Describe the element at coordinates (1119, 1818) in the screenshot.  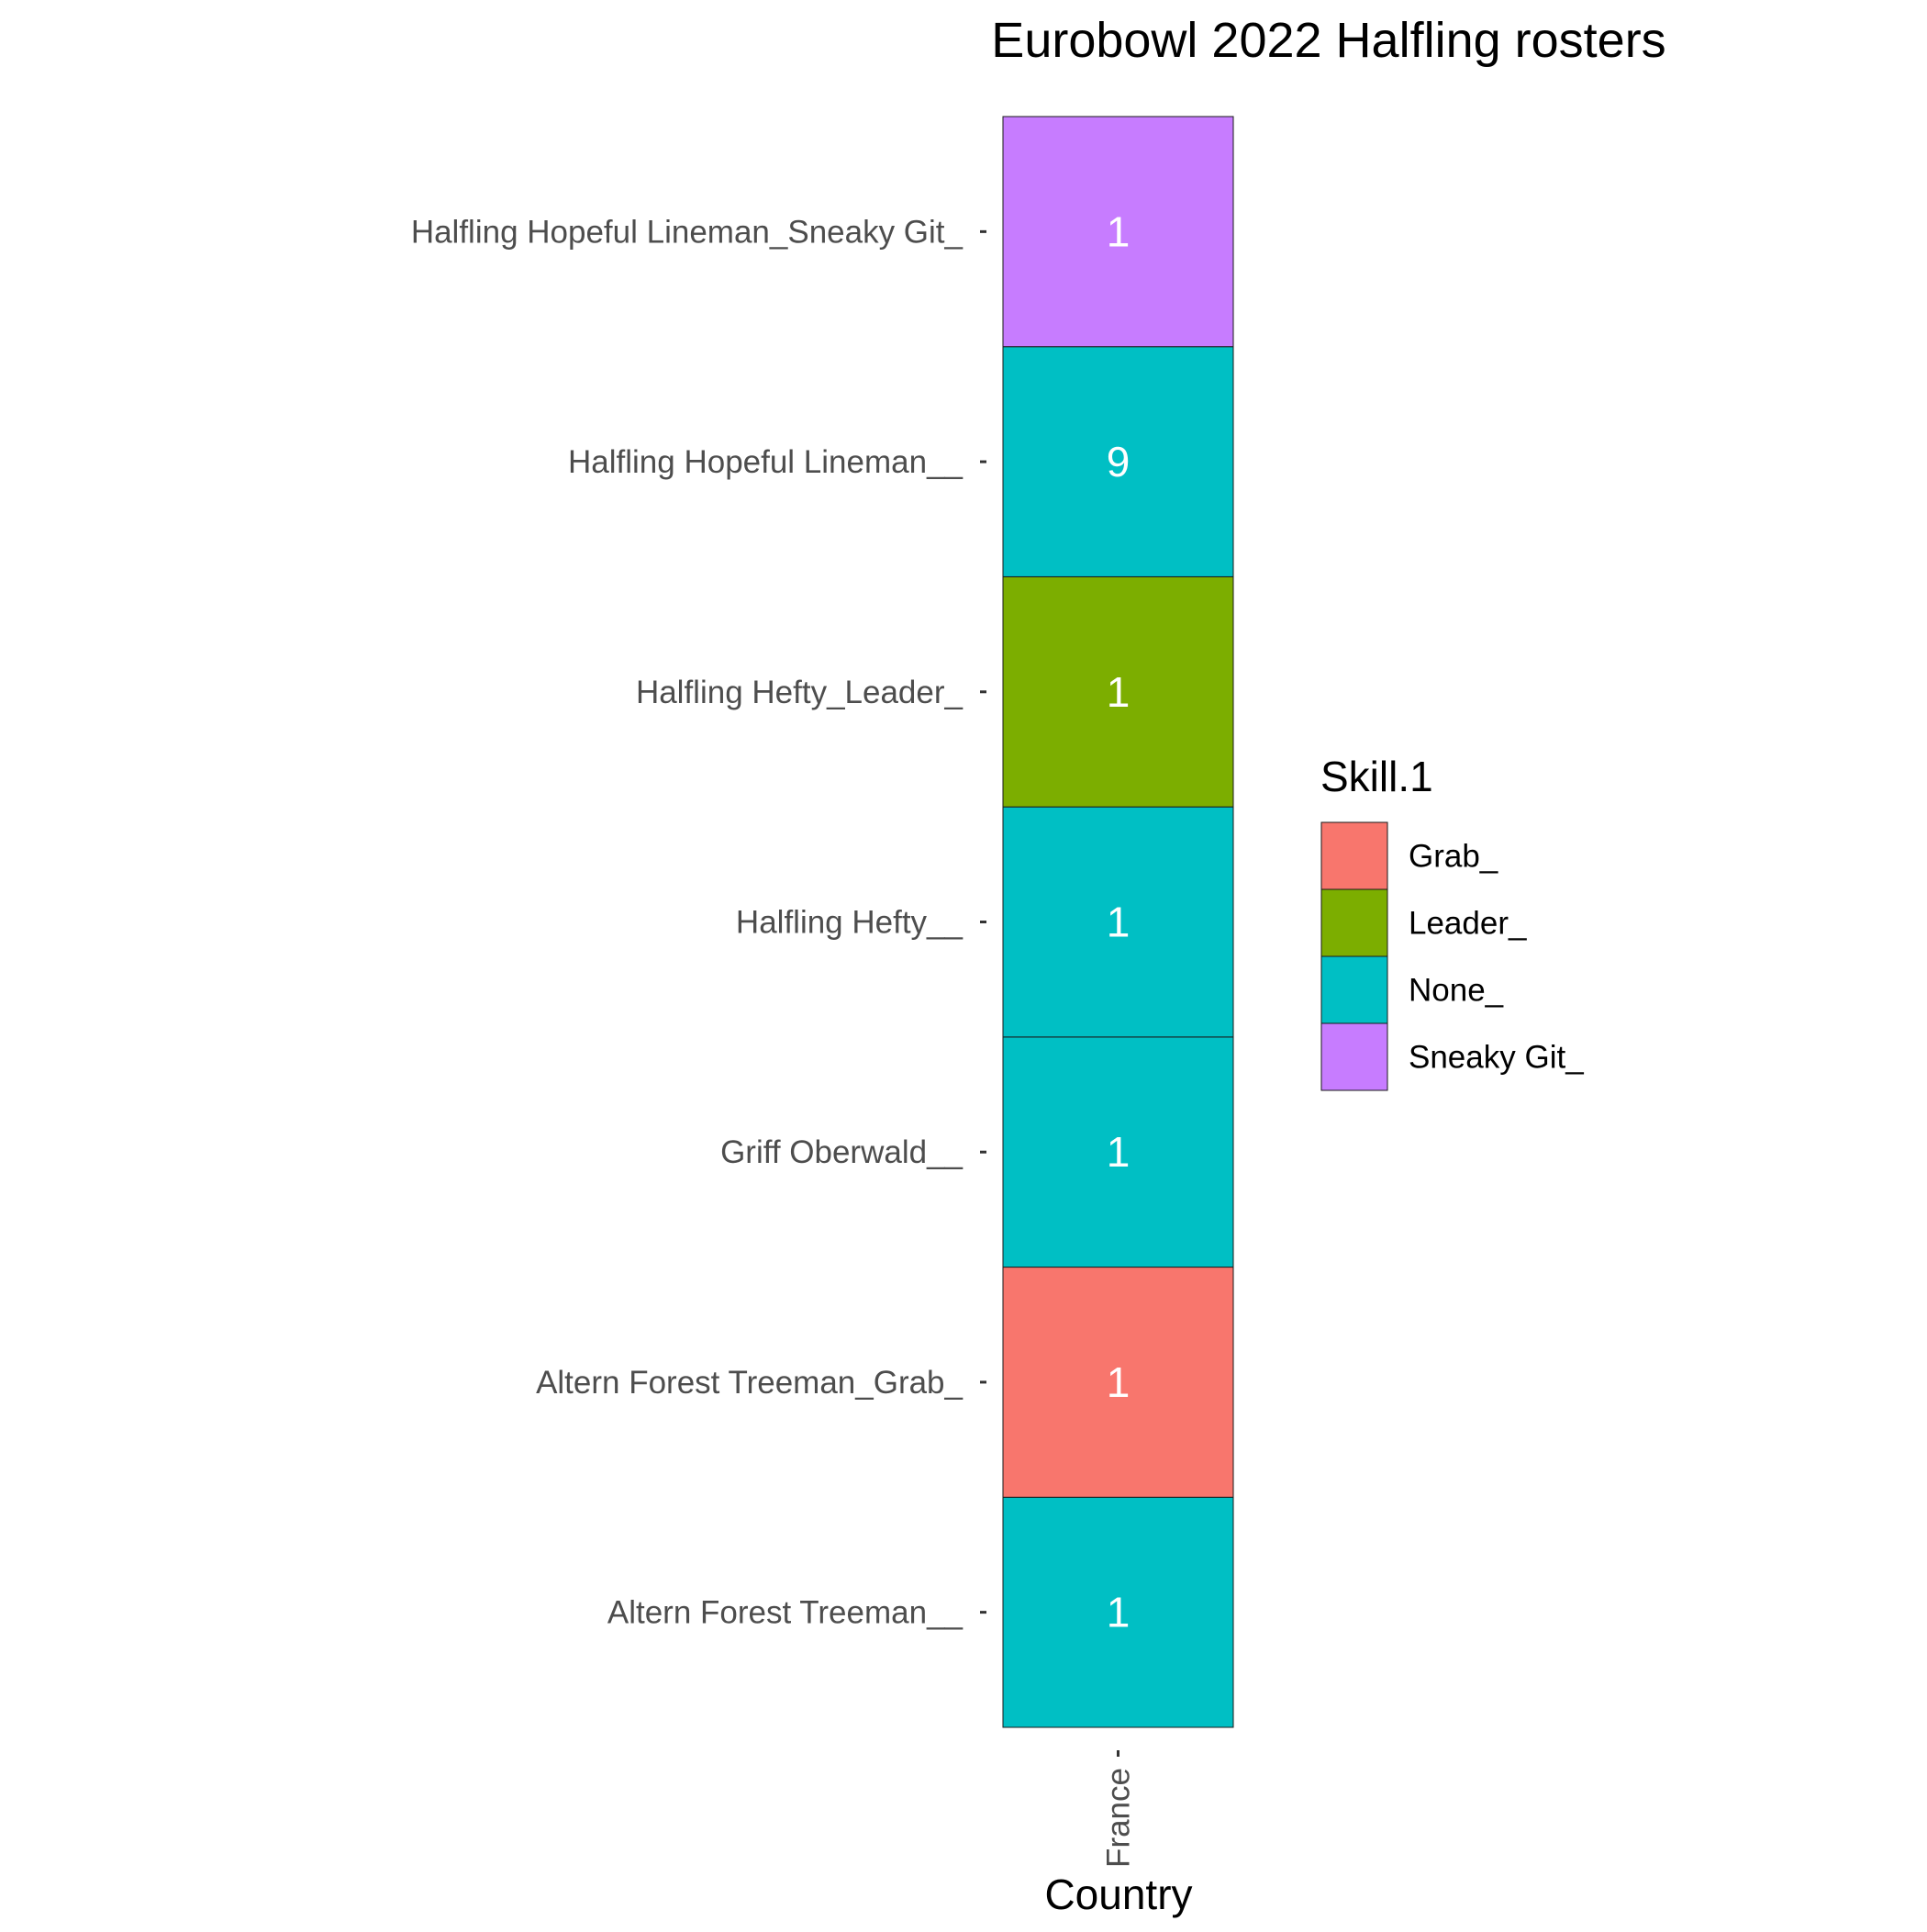
I see `x-tick-label: France` at that location.